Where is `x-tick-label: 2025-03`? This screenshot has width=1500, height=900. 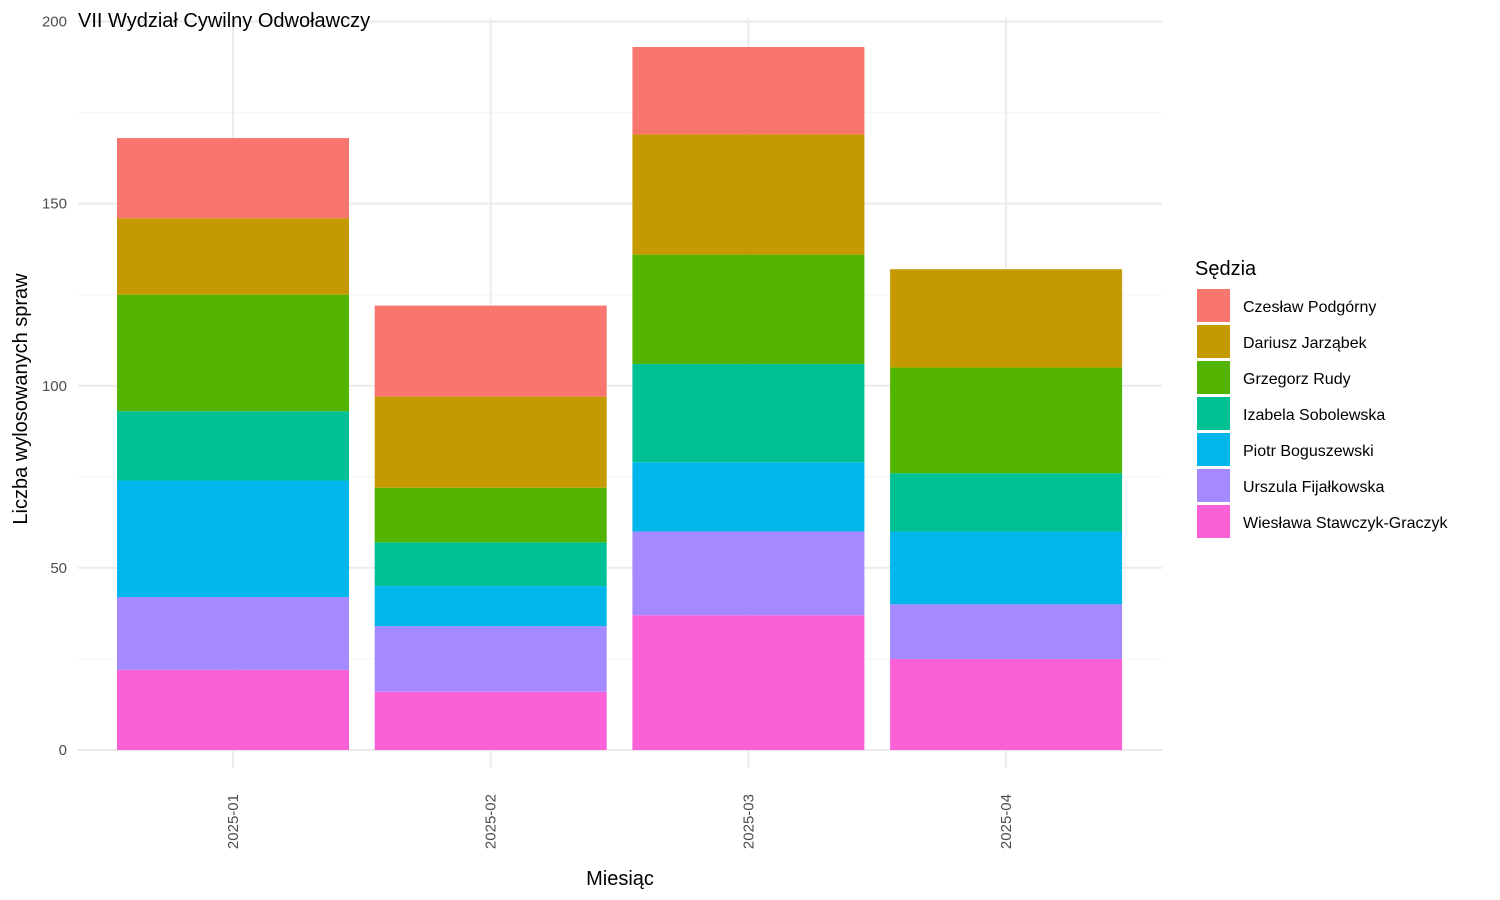
x-tick-label: 2025-03 is located at coordinates (748, 821).